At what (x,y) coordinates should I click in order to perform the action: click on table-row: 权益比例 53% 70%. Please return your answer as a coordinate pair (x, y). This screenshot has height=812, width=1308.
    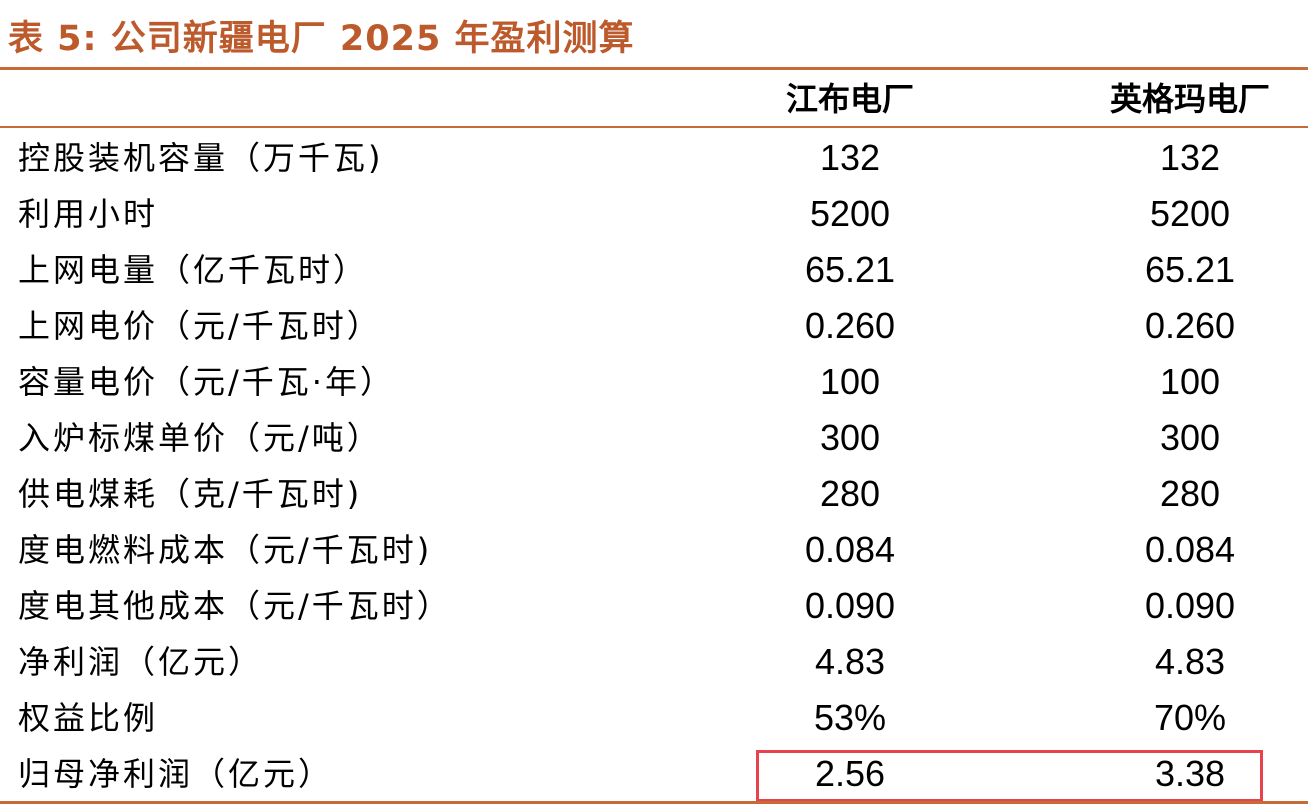
    Looking at the image, I should click on (654, 718).